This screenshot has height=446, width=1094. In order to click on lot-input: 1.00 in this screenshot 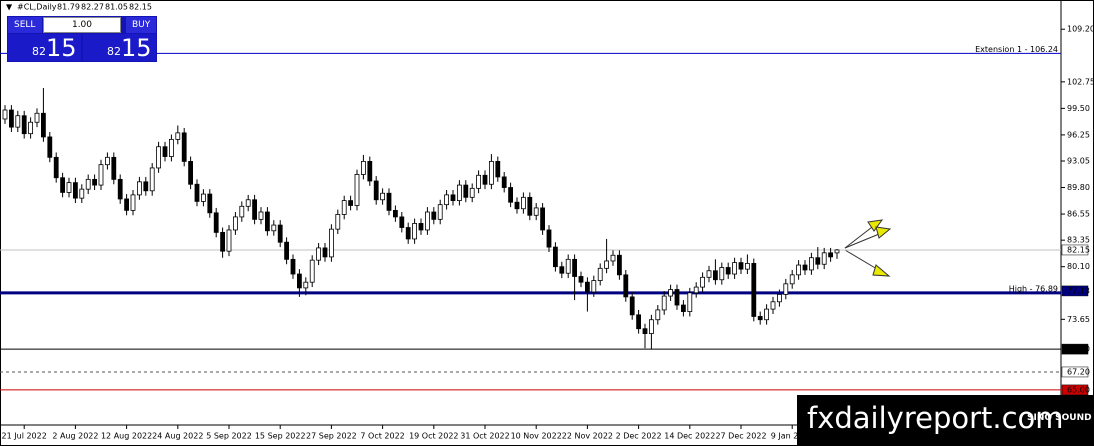, I will do `click(82, 25)`.